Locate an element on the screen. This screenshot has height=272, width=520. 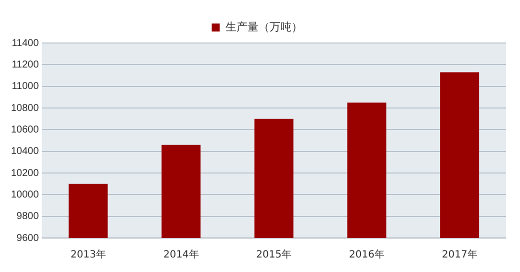
x-tick-label: 2014年 is located at coordinates (181, 254).